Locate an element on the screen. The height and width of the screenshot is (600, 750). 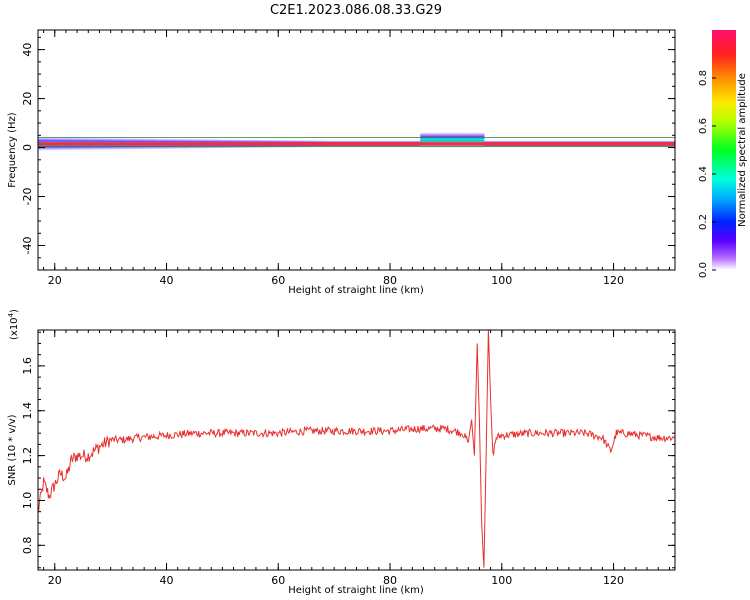
colorbar-ticks: 0.0 0.2 0.4 0.6 0.8 is located at coordinates (707, 174).